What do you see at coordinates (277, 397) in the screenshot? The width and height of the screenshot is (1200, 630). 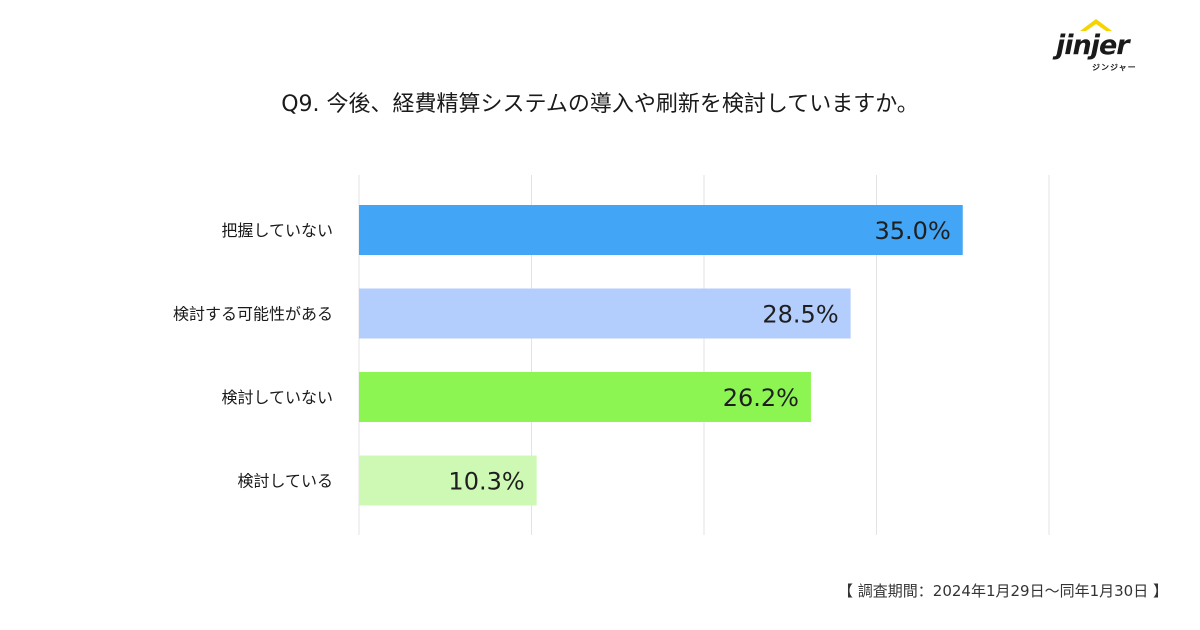 I see `category-label: 検討していない` at bounding box center [277, 397].